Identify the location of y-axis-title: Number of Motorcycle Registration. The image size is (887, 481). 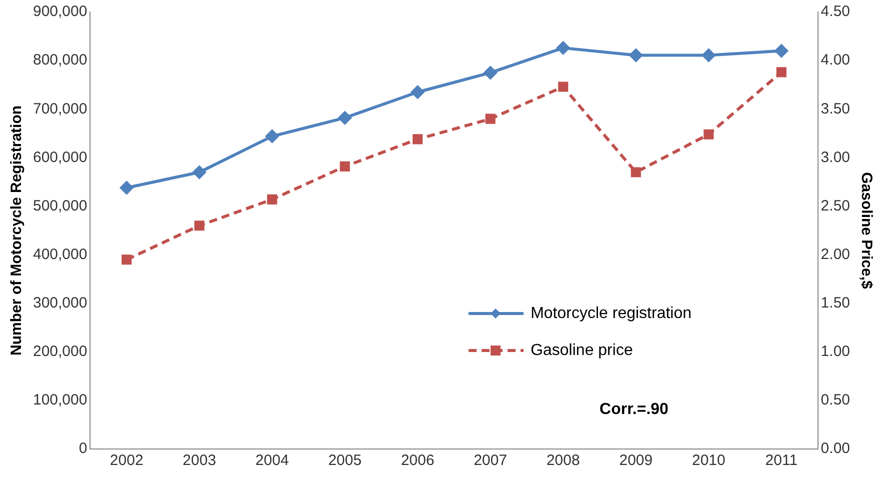
(17, 230).